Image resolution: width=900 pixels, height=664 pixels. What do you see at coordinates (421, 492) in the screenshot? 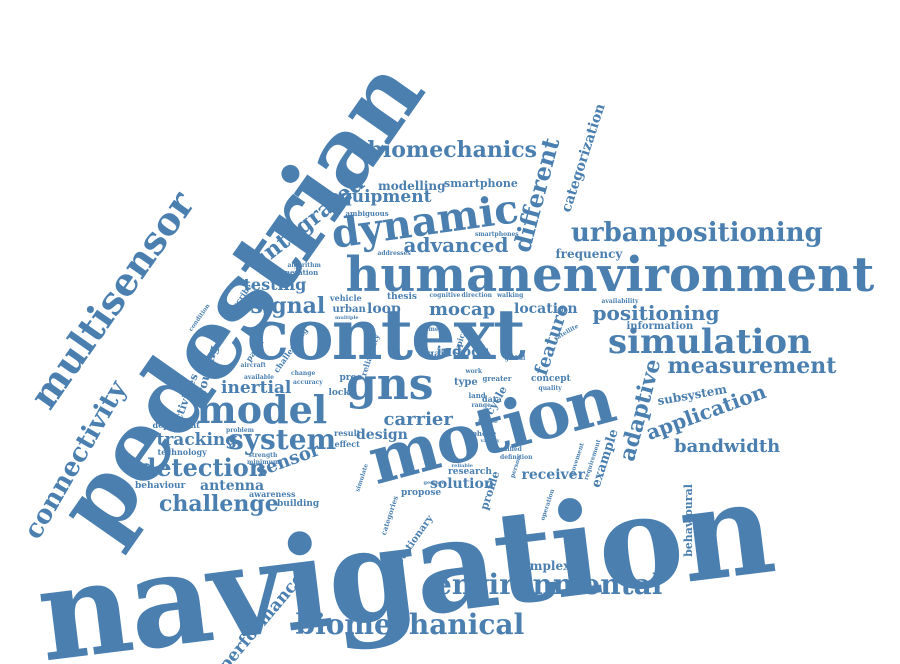
I see `word-propose: propose` at bounding box center [421, 492].